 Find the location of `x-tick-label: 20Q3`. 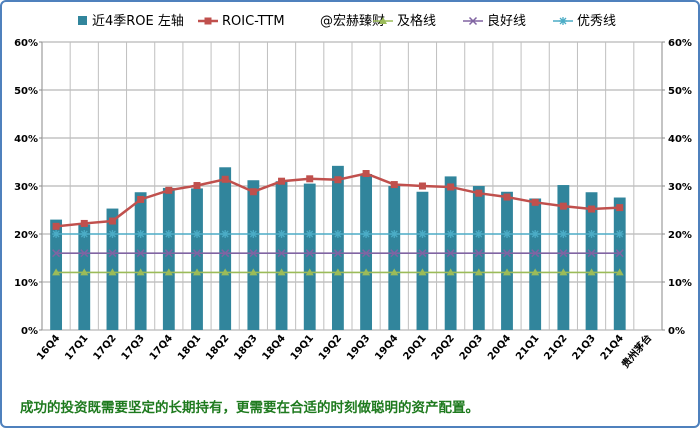

x-tick-label: 20Q3 is located at coordinates (471, 348).